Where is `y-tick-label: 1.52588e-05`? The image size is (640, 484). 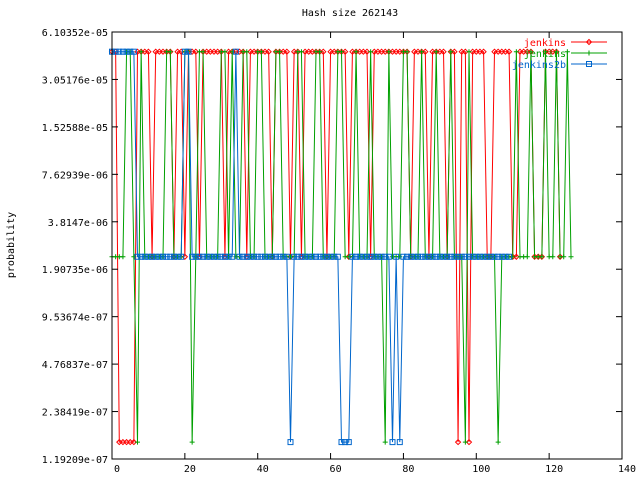 y-tick-label: 1.52588e-05 is located at coordinates (75, 128).